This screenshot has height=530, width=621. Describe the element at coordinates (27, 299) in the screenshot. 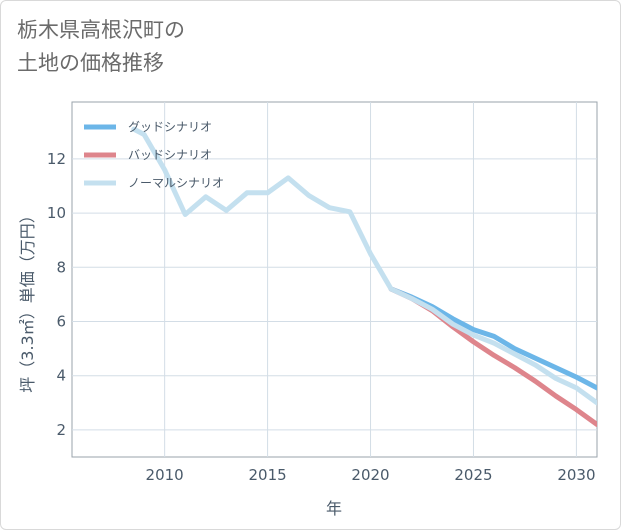

I see `y-axis-label: 坪（3.3㎡）単価（万円）` at that location.